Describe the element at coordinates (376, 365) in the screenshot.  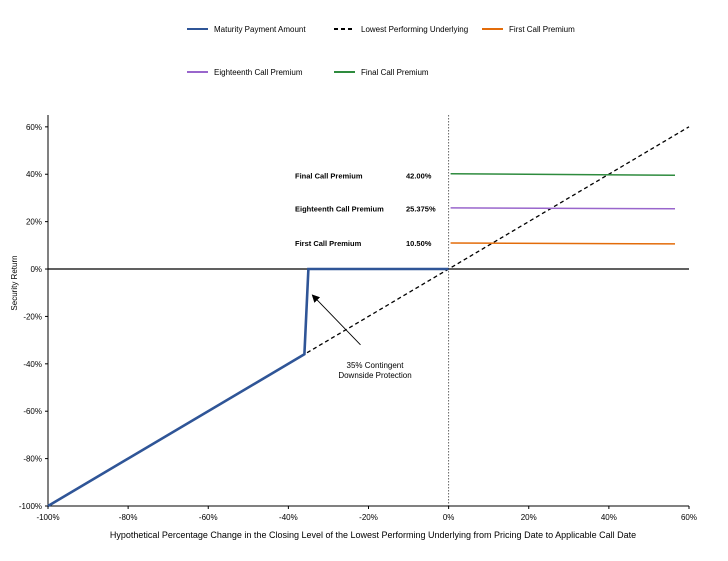
I see `annotation-text: 35% Contingent` at that location.